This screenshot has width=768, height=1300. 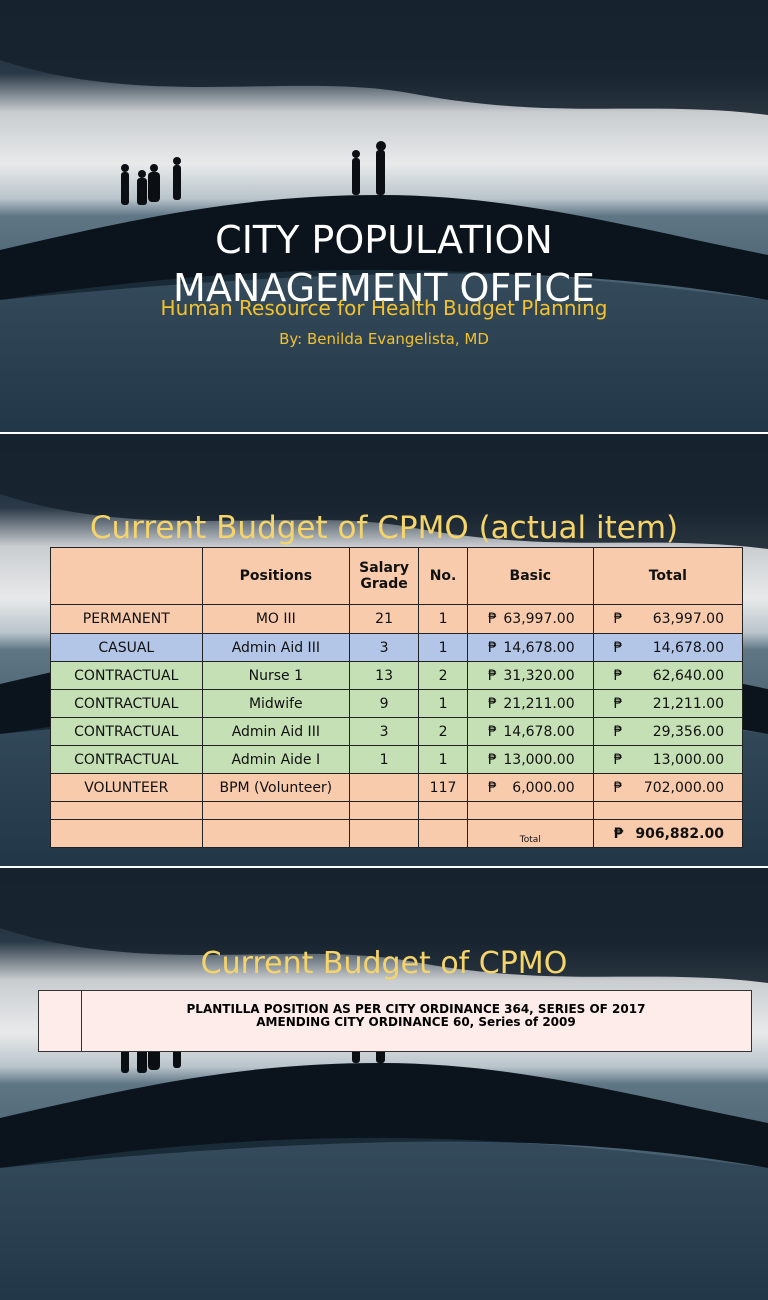 I want to click on money: ₱ 31,320.00, so click(x=530, y=676).